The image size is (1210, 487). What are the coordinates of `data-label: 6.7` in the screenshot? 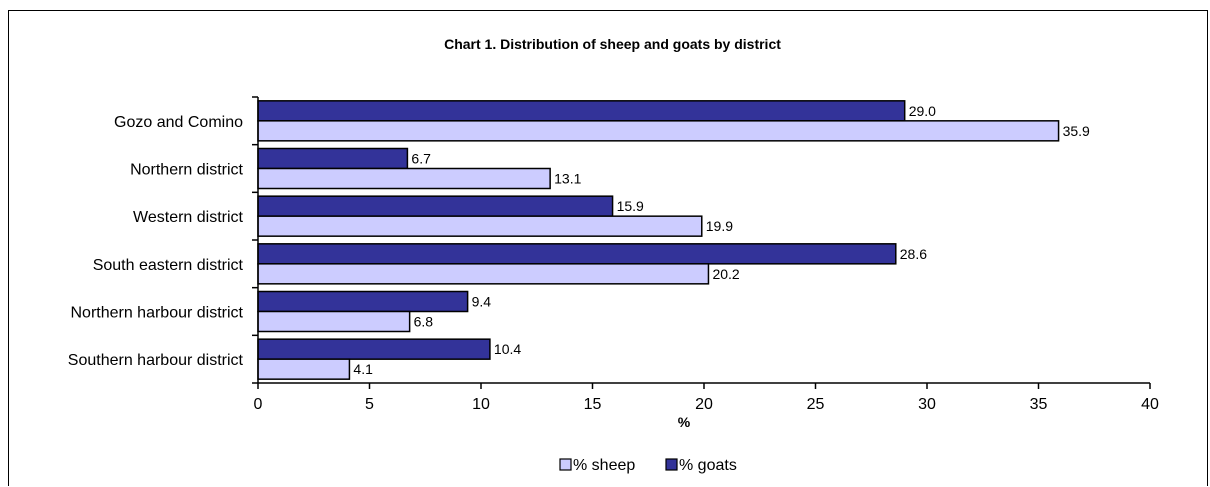 It's located at (421, 159).